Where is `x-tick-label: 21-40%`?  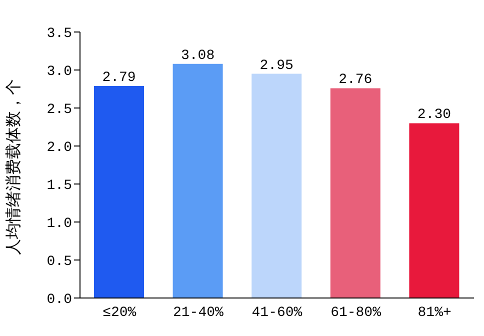
x-tick-label: 21-40% is located at coordinates (198, 312).